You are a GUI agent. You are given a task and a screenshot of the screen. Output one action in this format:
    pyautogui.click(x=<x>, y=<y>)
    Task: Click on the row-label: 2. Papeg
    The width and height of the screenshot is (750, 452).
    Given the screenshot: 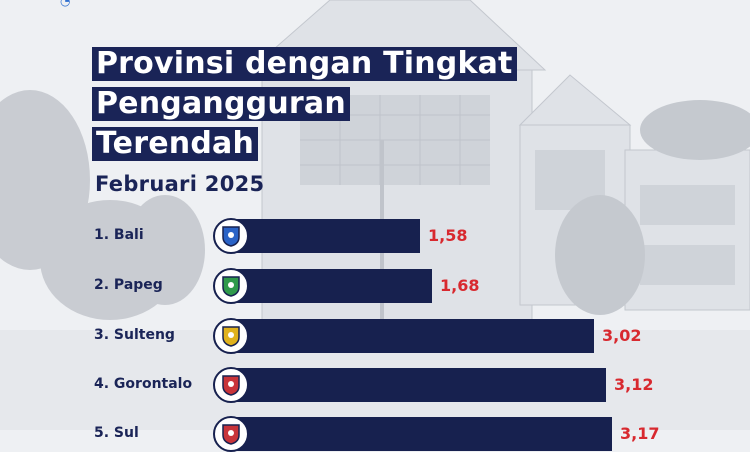 What is the action you would take?
    pyautogui.click(x=128, y=285)
    